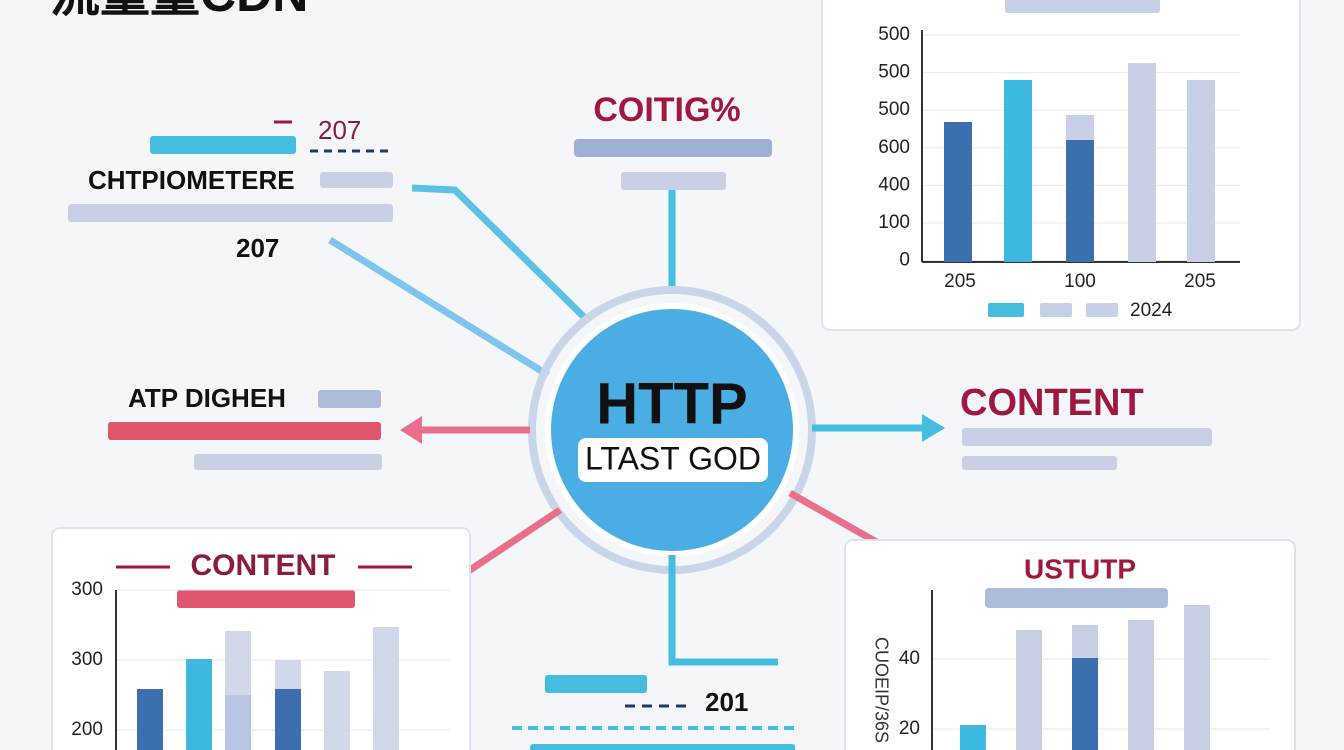 This screenshot has width=1344, height=750. What do you see at coordinates (894, 147) in the screenshot?
I see `y-label: 600` at bounding box center [894, 147].